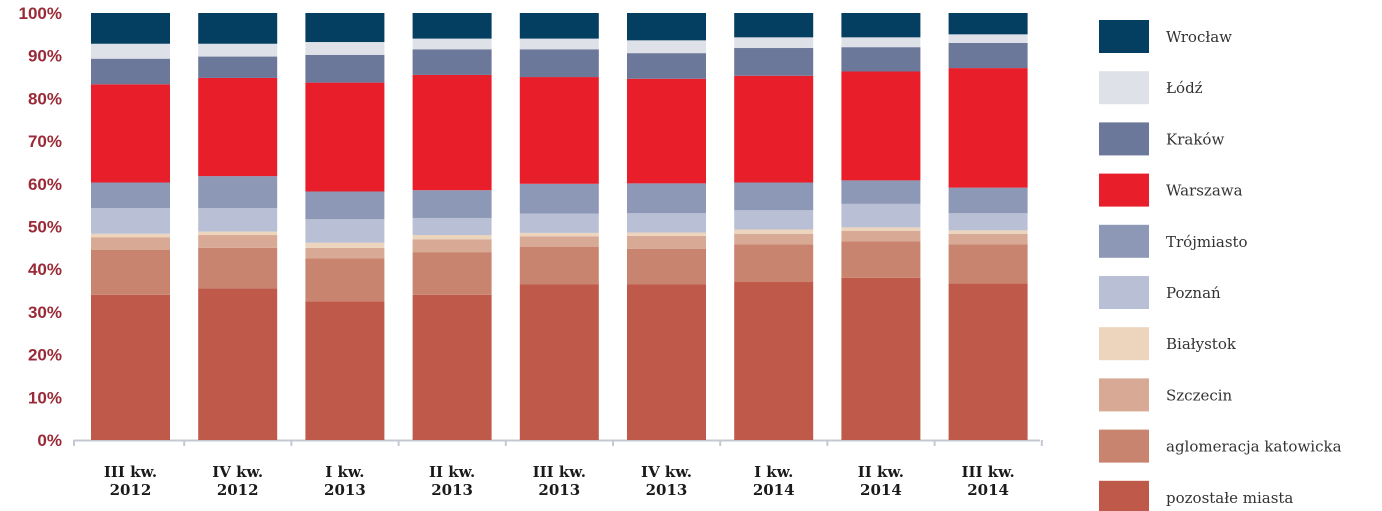 The width and height of the screenshot is (1382, 511). I want to click on y-tick-label: 0%, so click(49, 440).